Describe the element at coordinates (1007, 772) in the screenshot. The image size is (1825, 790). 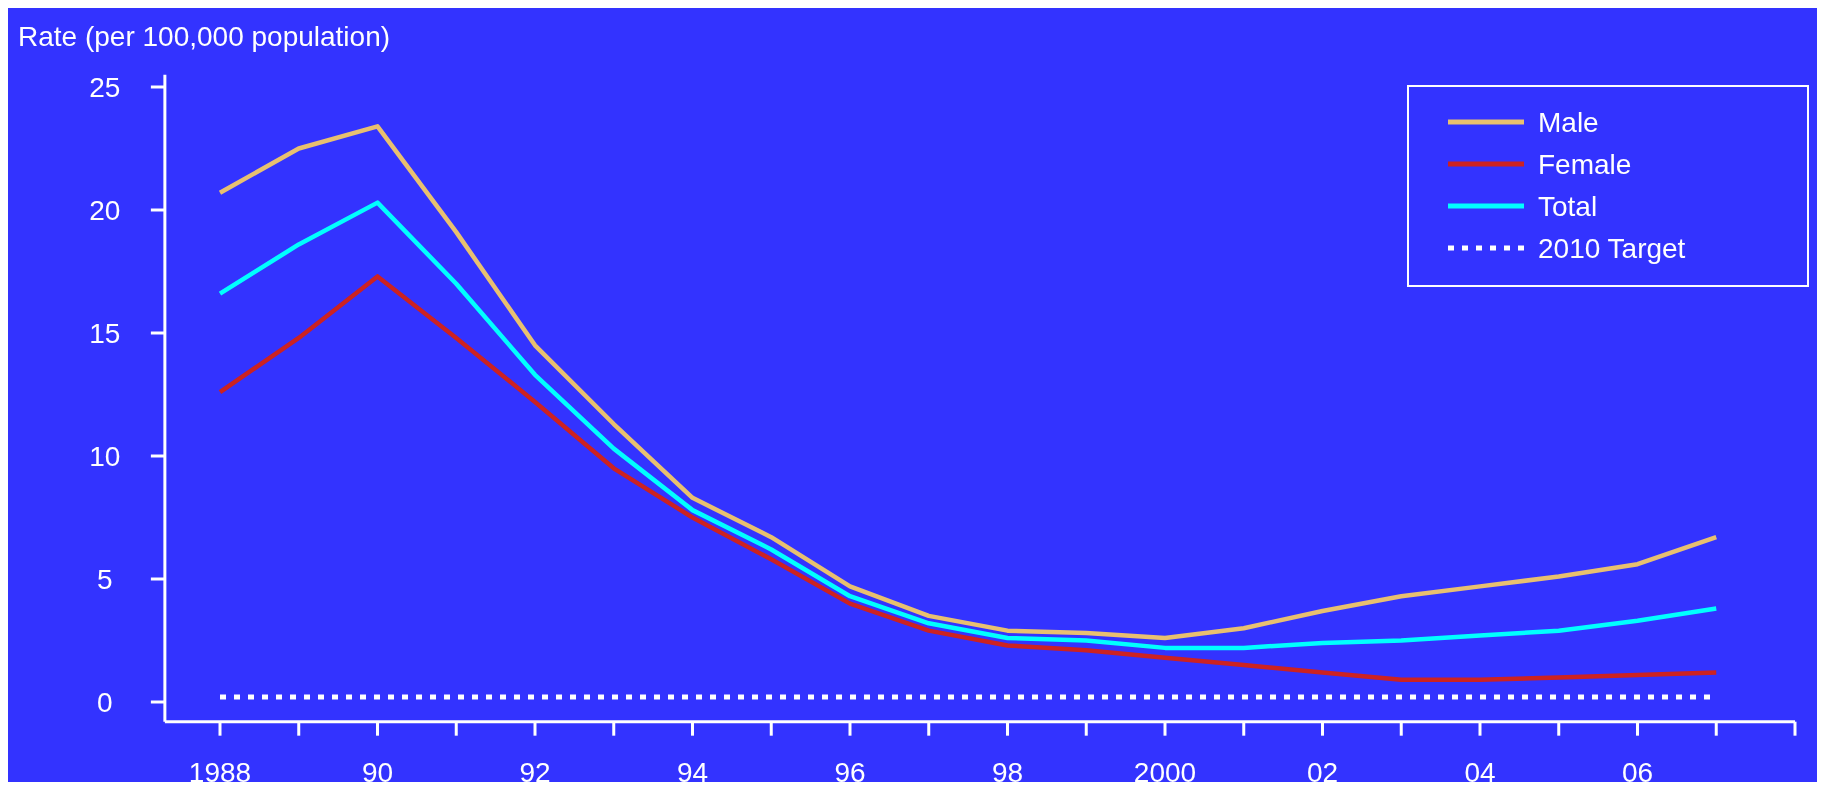
I see `x-tick-label: 98` at that location.